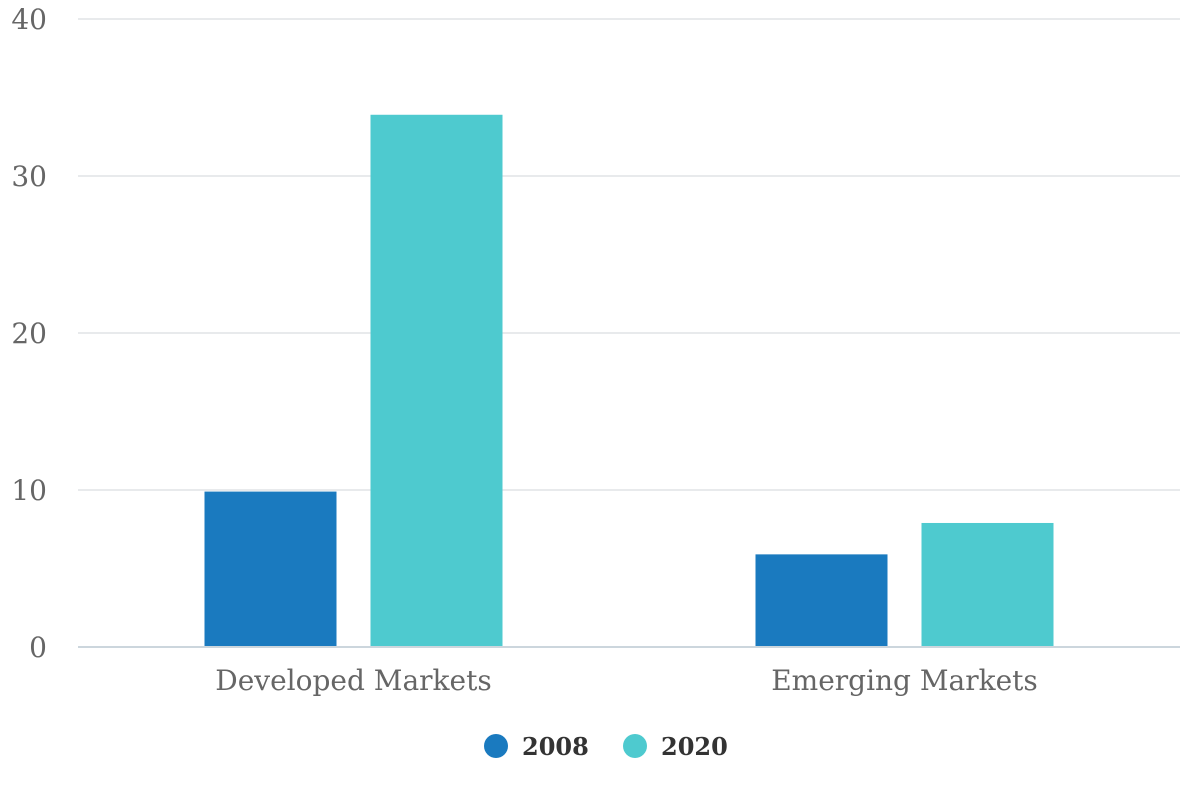 The image size is (1200, 800). Describe the element at coordinates (270, 569) in the screenshot. I see `bar-2008-developed-markets` at that location.